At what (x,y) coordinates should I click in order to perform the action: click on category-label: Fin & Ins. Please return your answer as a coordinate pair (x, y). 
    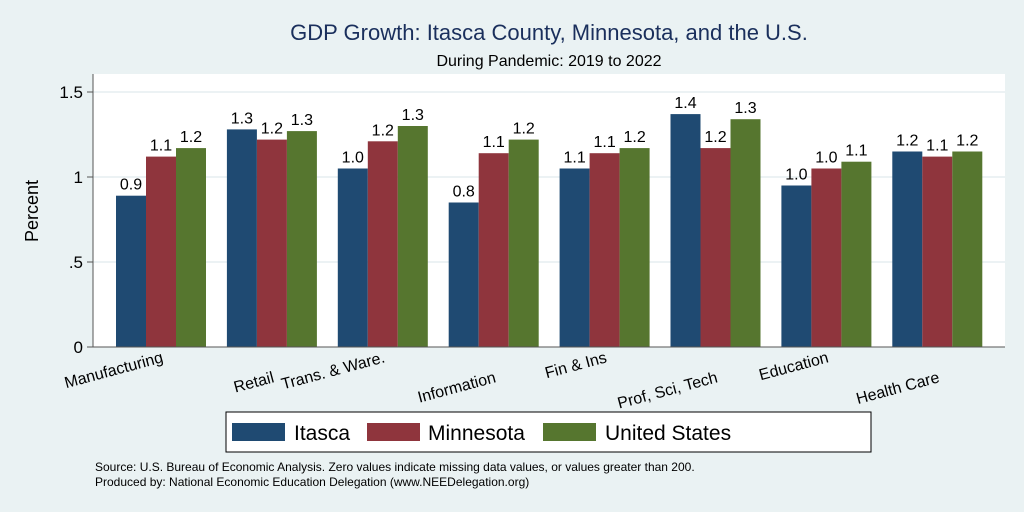
    Looking at the image, I should click on (575, 365).